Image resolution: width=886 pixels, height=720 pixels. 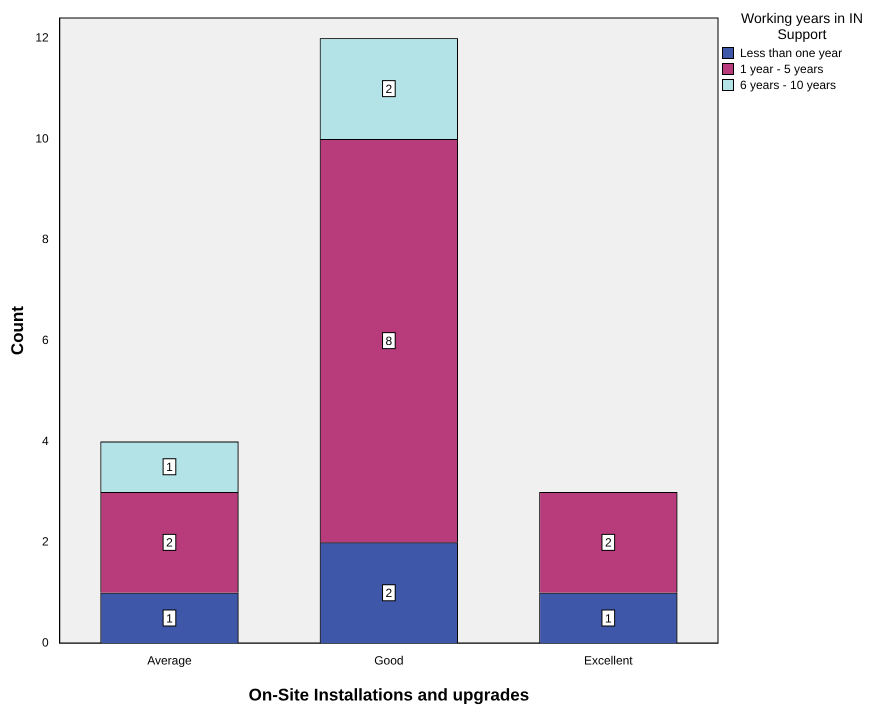 What do you see at coordinates (46, 441) in the screenshot?
I see `y-tick-label: 4` at bounding box center [46, 441].